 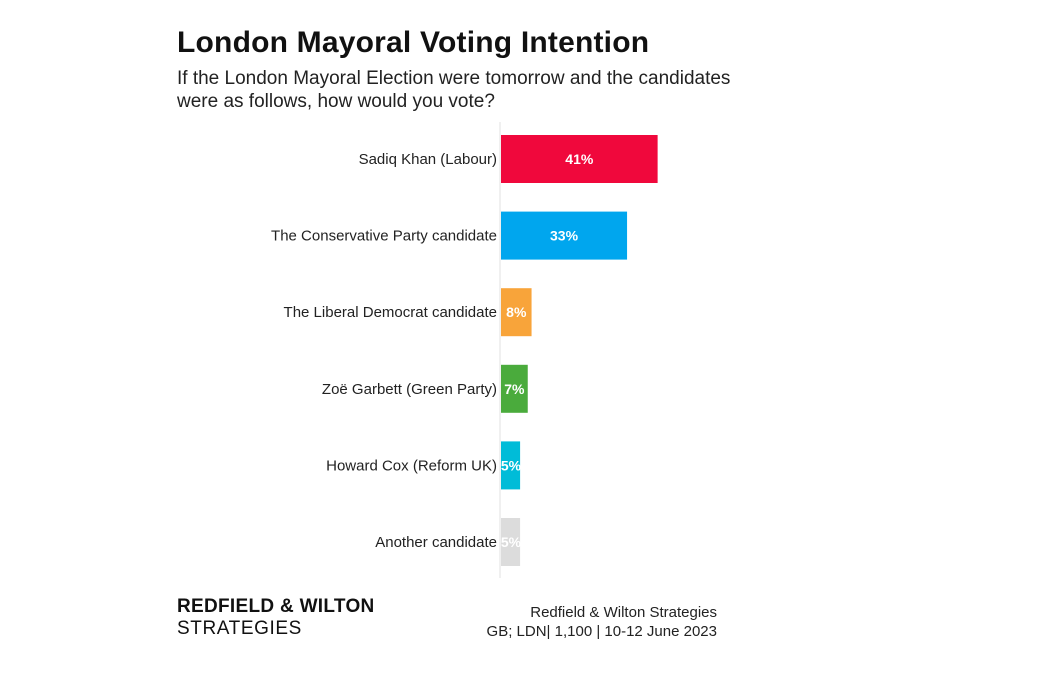 I want to click on chart-title: London Mayoral Voting Intention, so click(x=413, y=42).